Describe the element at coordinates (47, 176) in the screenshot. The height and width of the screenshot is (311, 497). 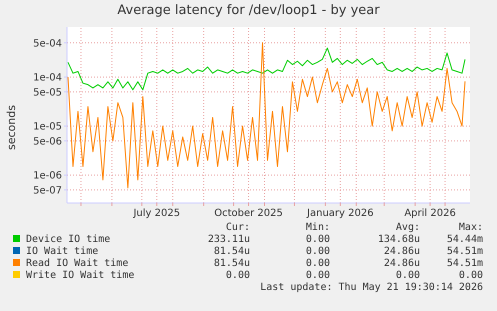
I see `y-tick-label: 1e-06` at that location.